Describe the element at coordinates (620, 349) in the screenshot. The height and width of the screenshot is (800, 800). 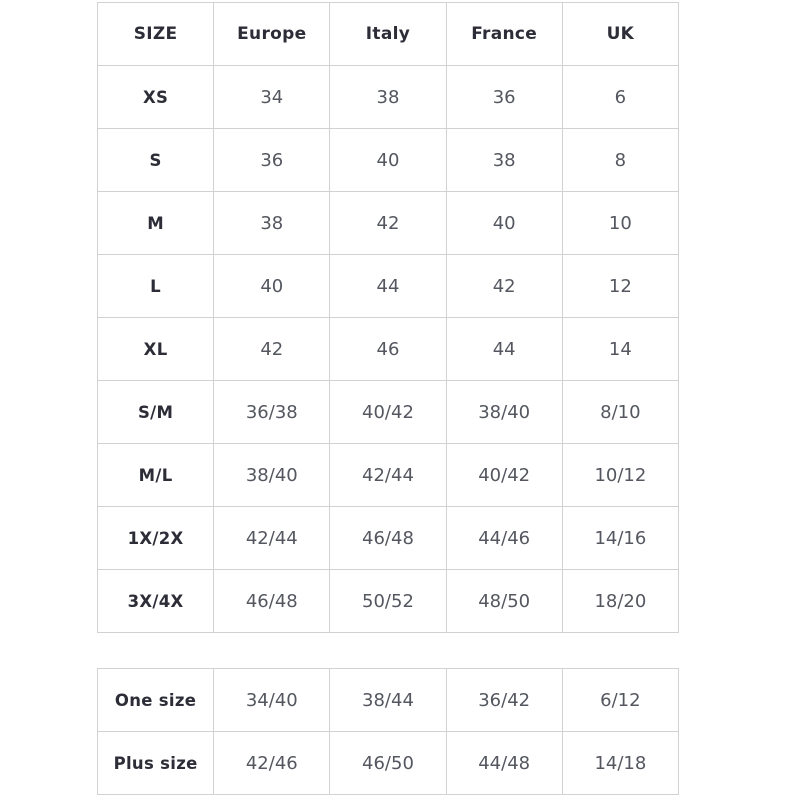
I see `cell-uk: 14` at that location.